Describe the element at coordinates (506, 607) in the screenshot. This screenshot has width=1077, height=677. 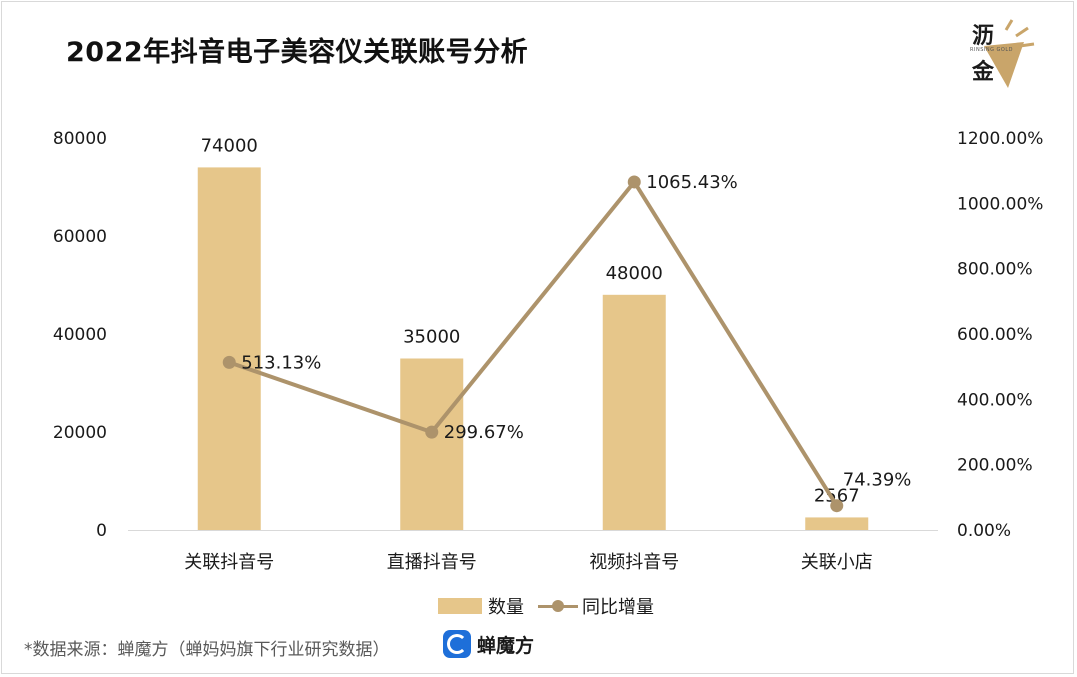
I see `legend-bar-label: 数量` at that location.